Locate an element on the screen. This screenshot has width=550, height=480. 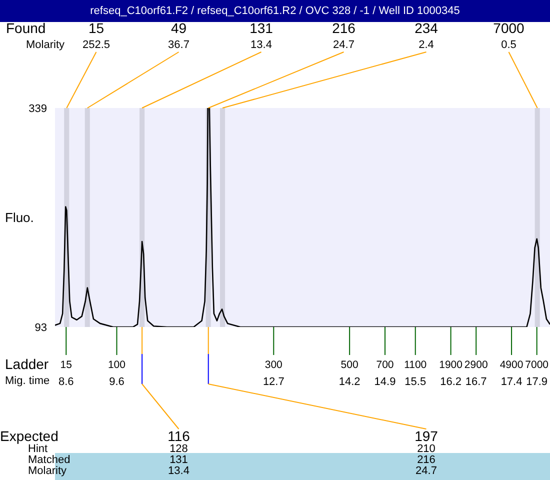
text: 1100 is located at coordinates (415, 365).